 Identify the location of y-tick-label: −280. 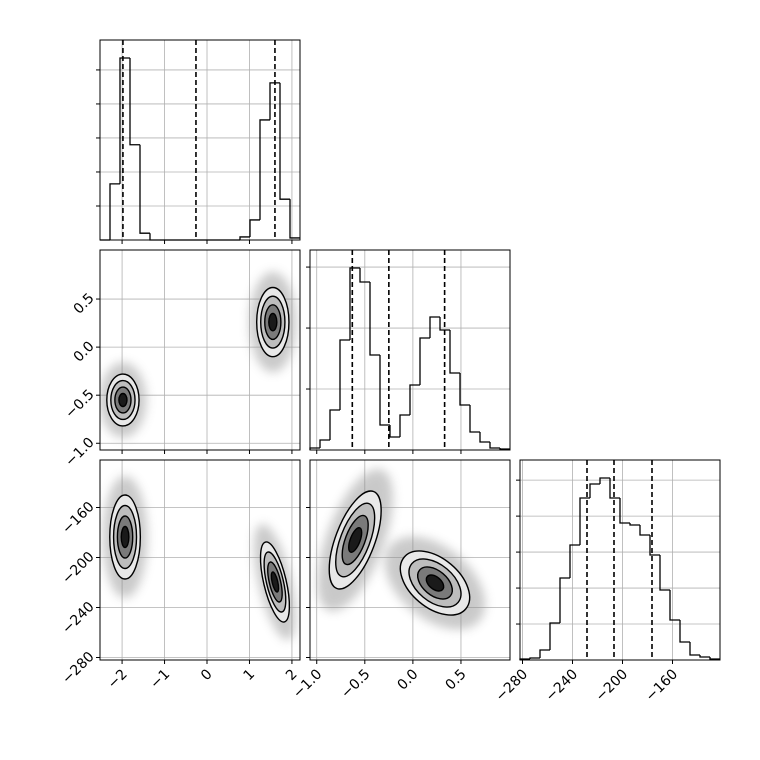
(78, 668).